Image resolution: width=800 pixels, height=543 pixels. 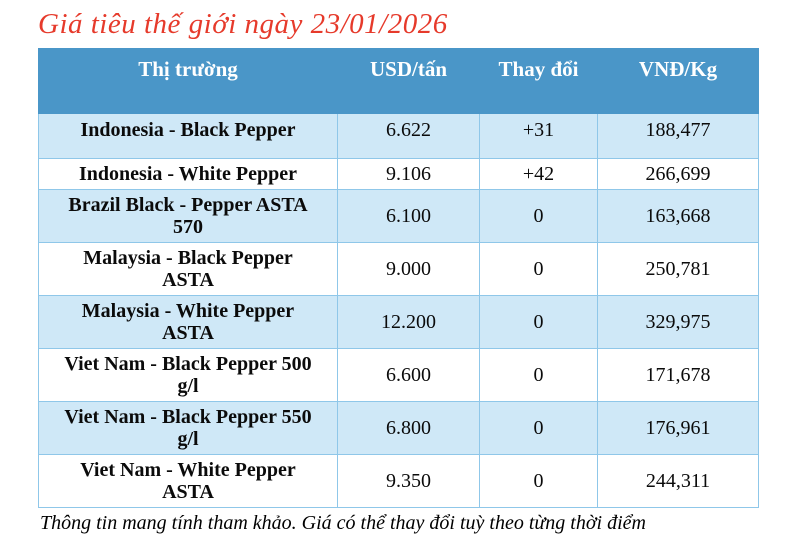 I want to click on usd-cell: 6.622, so click(x=408, y=136).